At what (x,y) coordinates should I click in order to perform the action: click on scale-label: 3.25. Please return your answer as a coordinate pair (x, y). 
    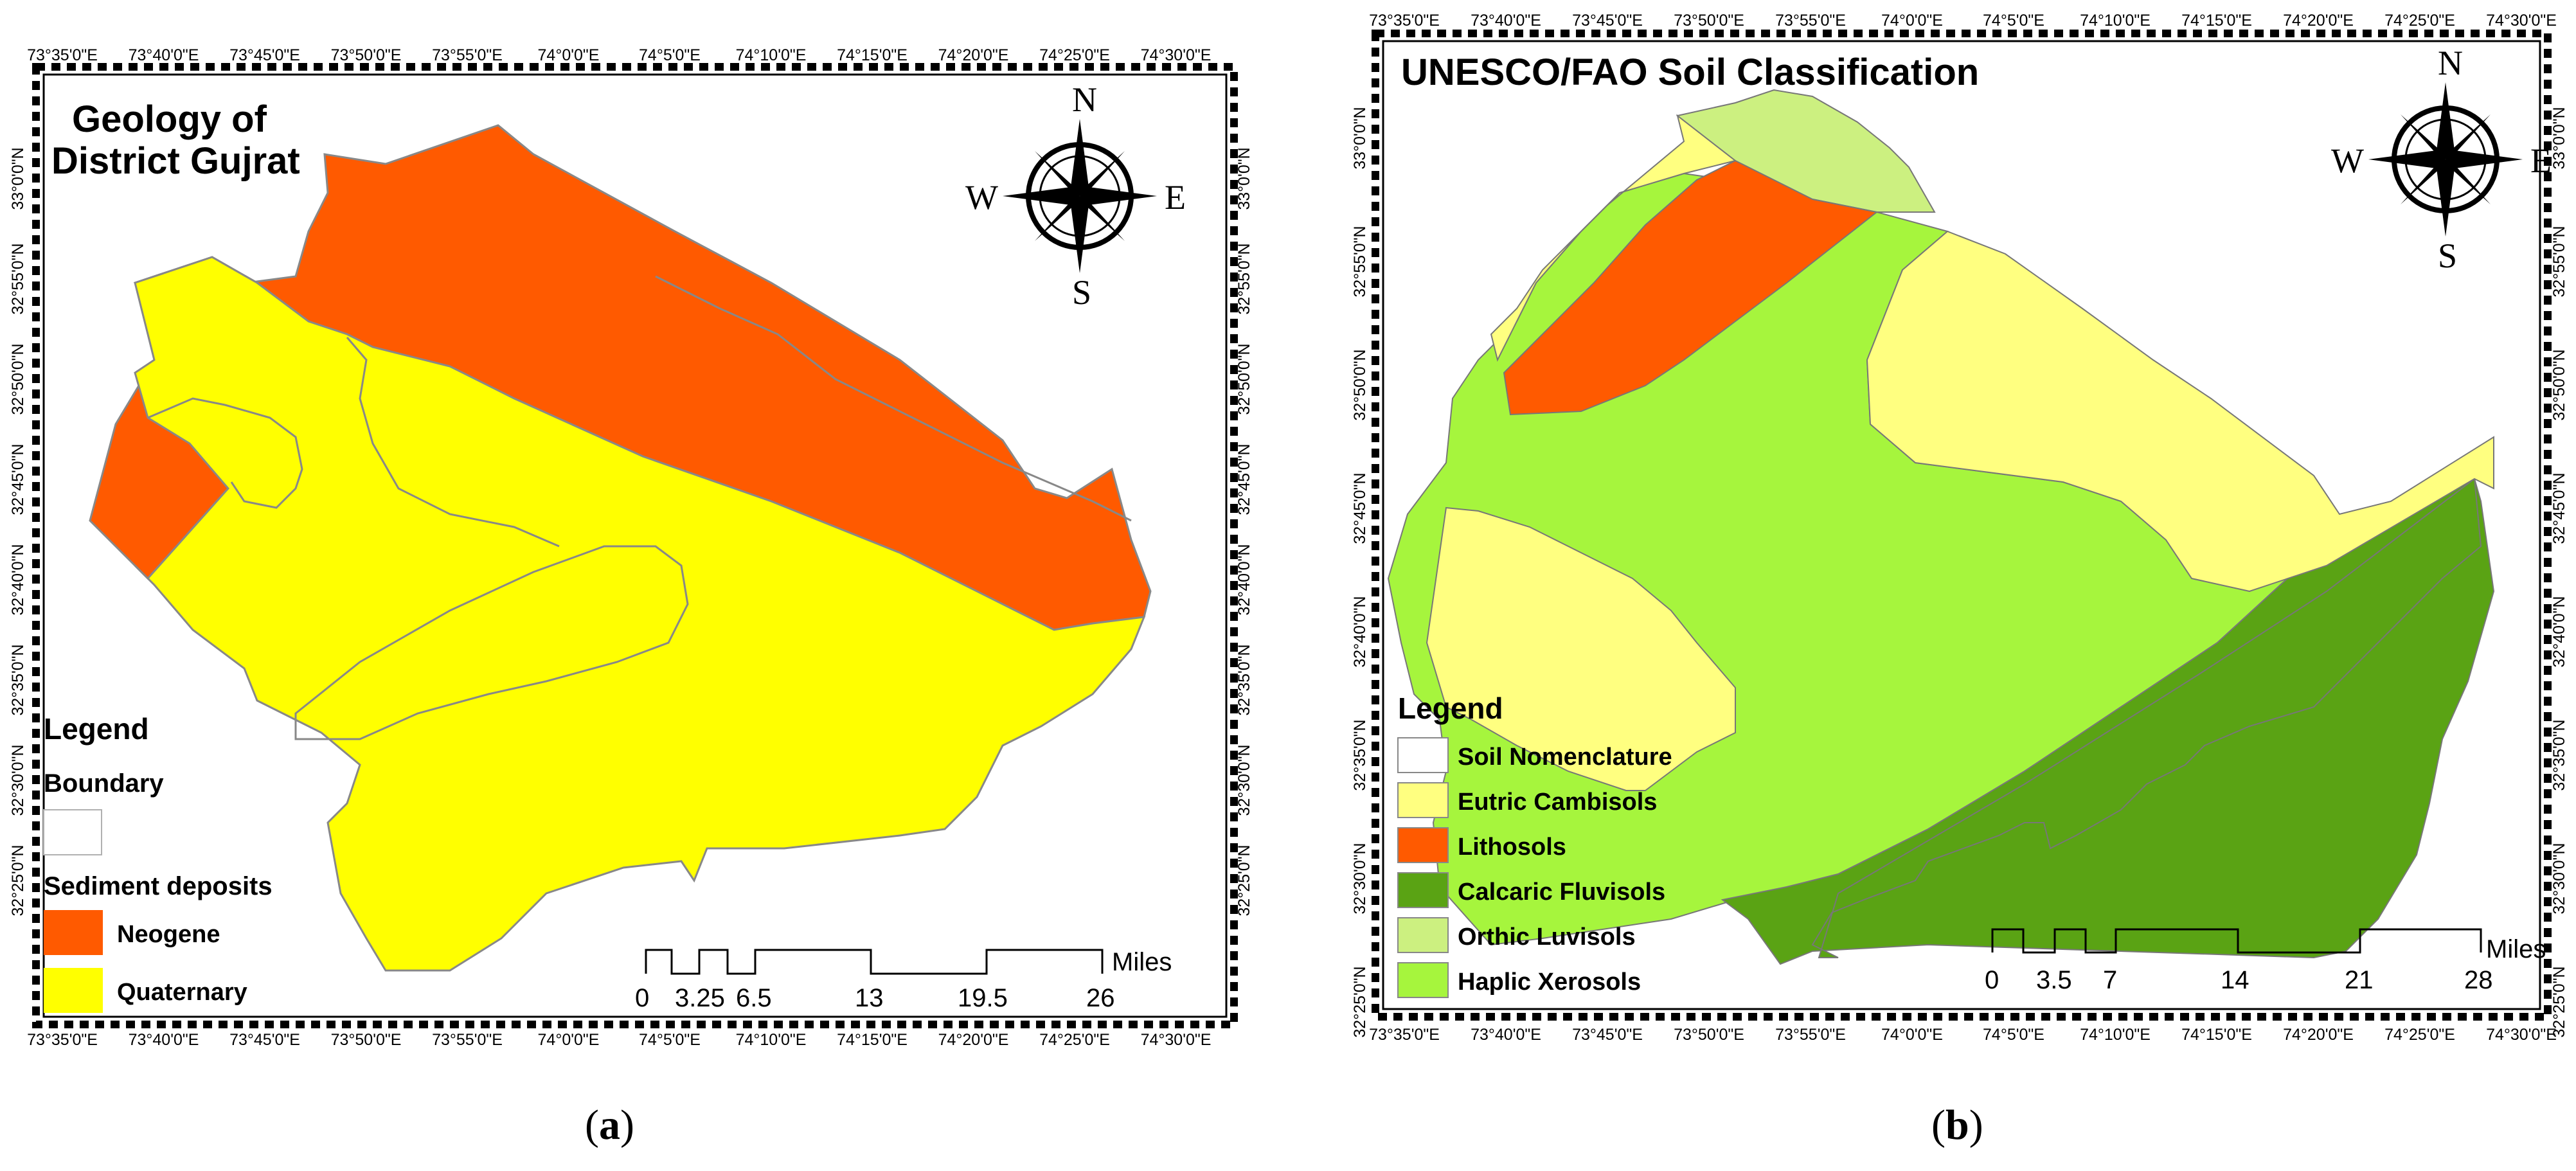
    Looking at the image, I should click on (700, 998).